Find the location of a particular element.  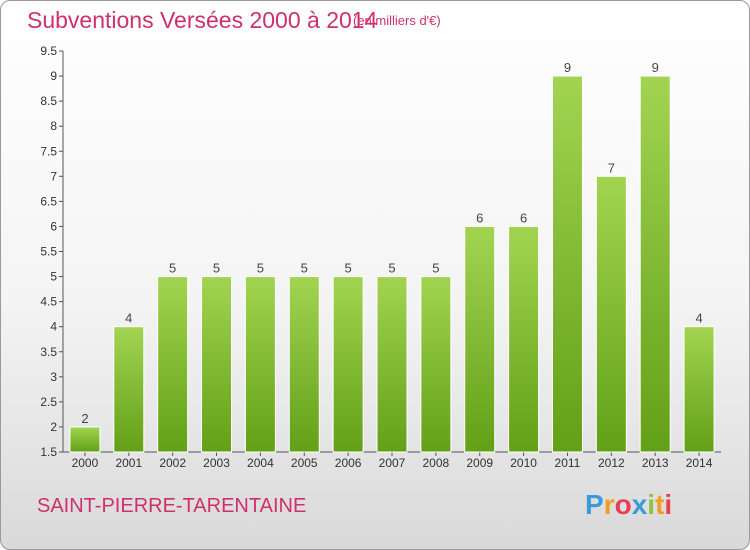

x-tick-label-2012: 2012 is located at coordinates (611, 463).